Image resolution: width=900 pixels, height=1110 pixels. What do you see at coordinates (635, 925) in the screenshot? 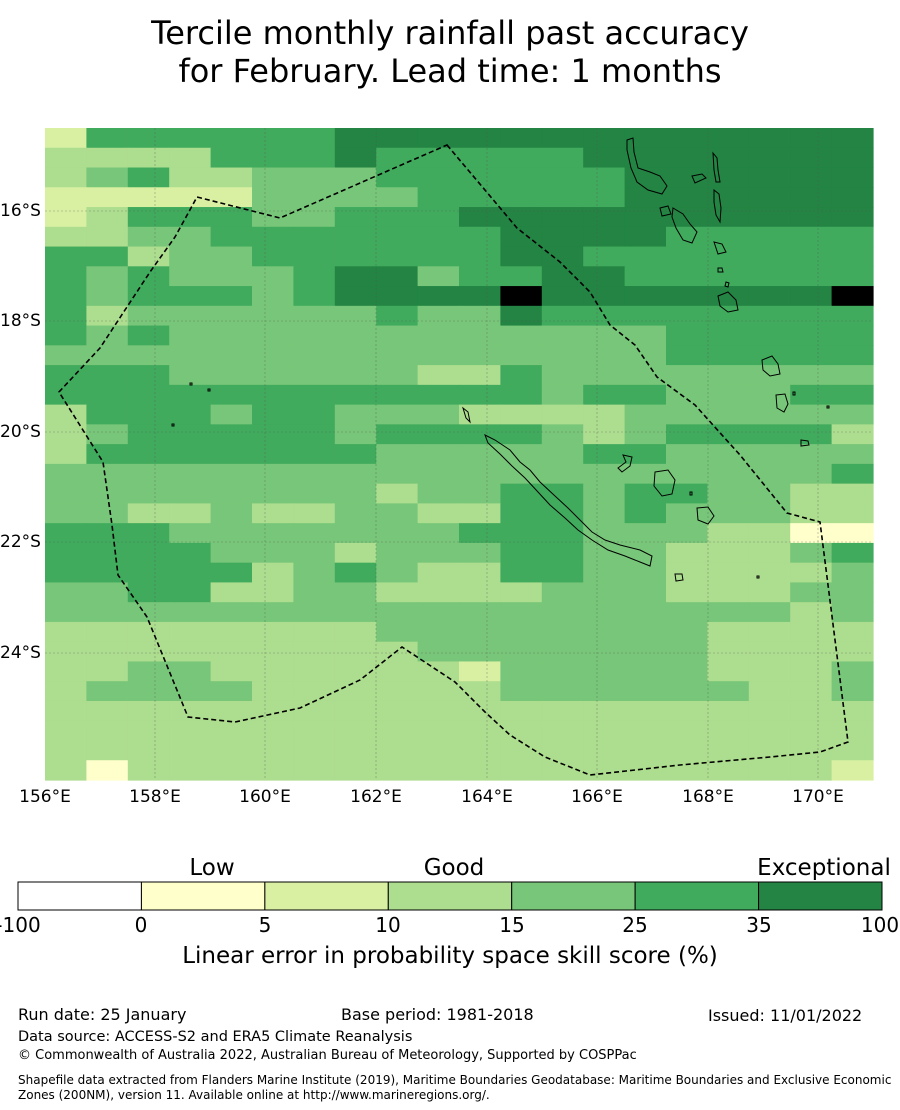
I see `colorbar-tick: 25` at bounding box center [635, 925].